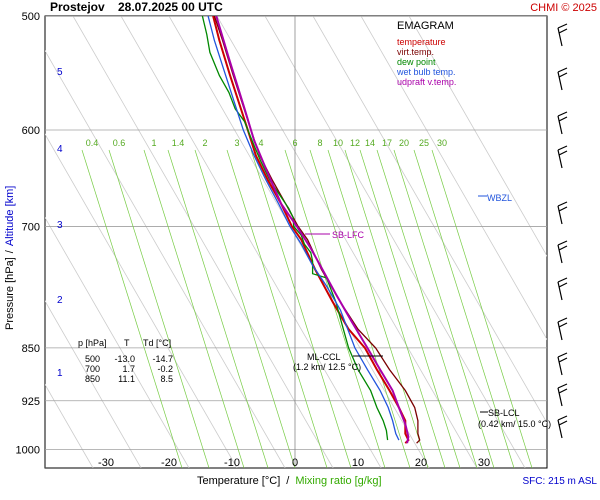 The height and width of the screenshot is (500, 600). I want to click on mixing-ratio-label: 25, so click(424, 143).